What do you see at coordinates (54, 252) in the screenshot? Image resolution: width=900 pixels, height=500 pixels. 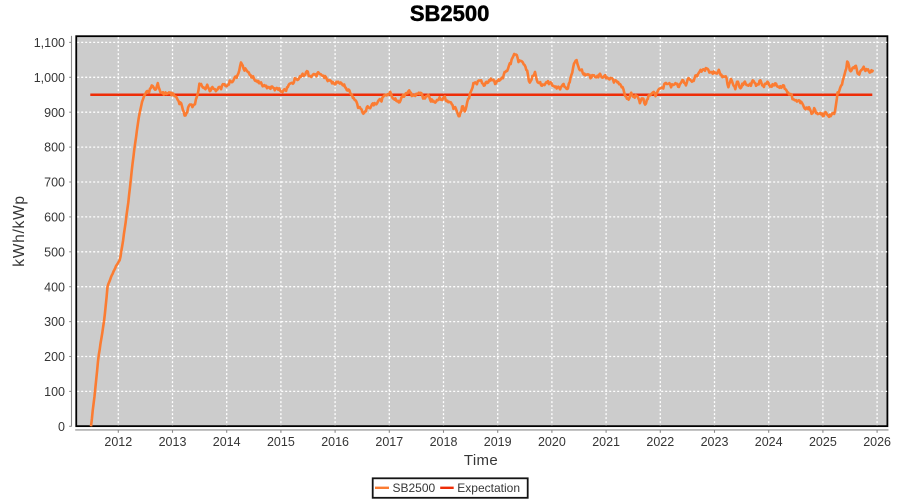 I see `svg-text: 500` at bounding box center [54, 252].